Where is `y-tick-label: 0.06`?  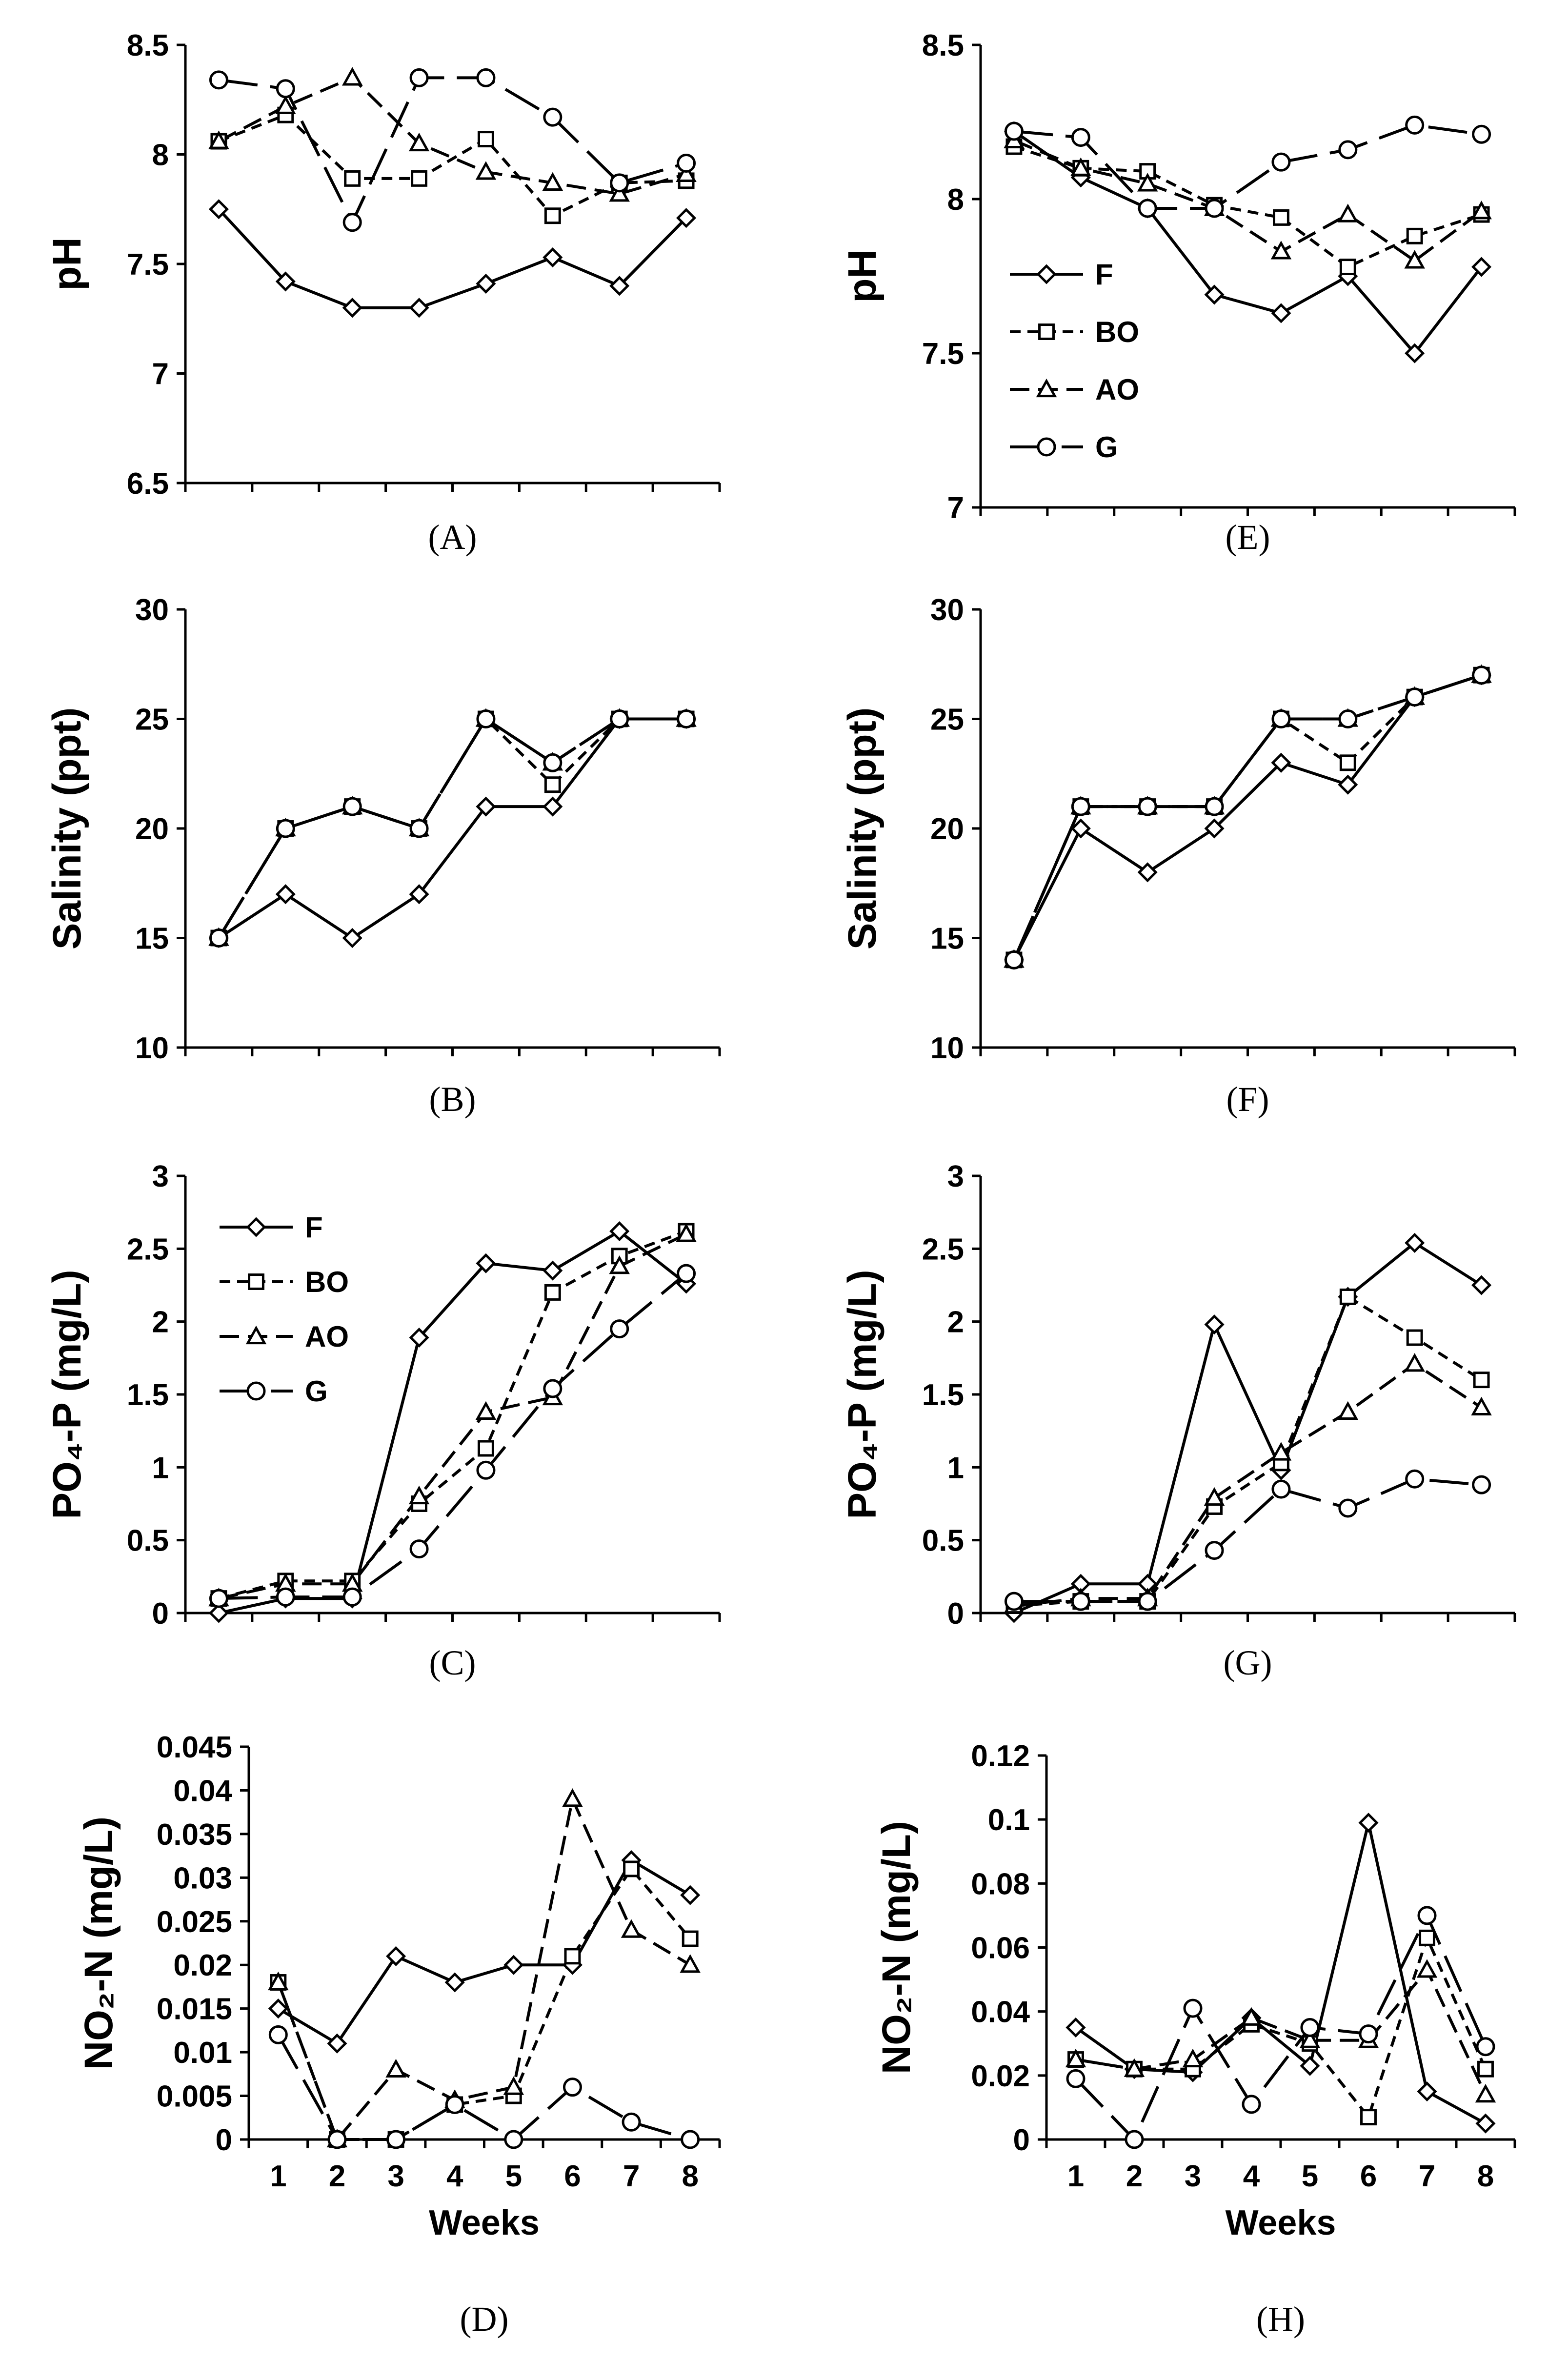
y-tick-label: 0.06 is located at coordinates (1000, 1948).